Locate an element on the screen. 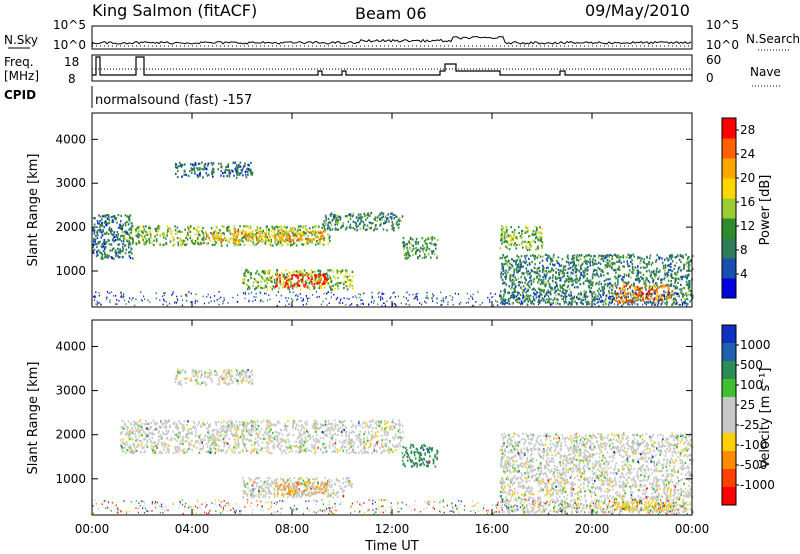  freq-strip: Freq. [MHz] 18 8 60 0 Nave is located at coordinates (392, 70).